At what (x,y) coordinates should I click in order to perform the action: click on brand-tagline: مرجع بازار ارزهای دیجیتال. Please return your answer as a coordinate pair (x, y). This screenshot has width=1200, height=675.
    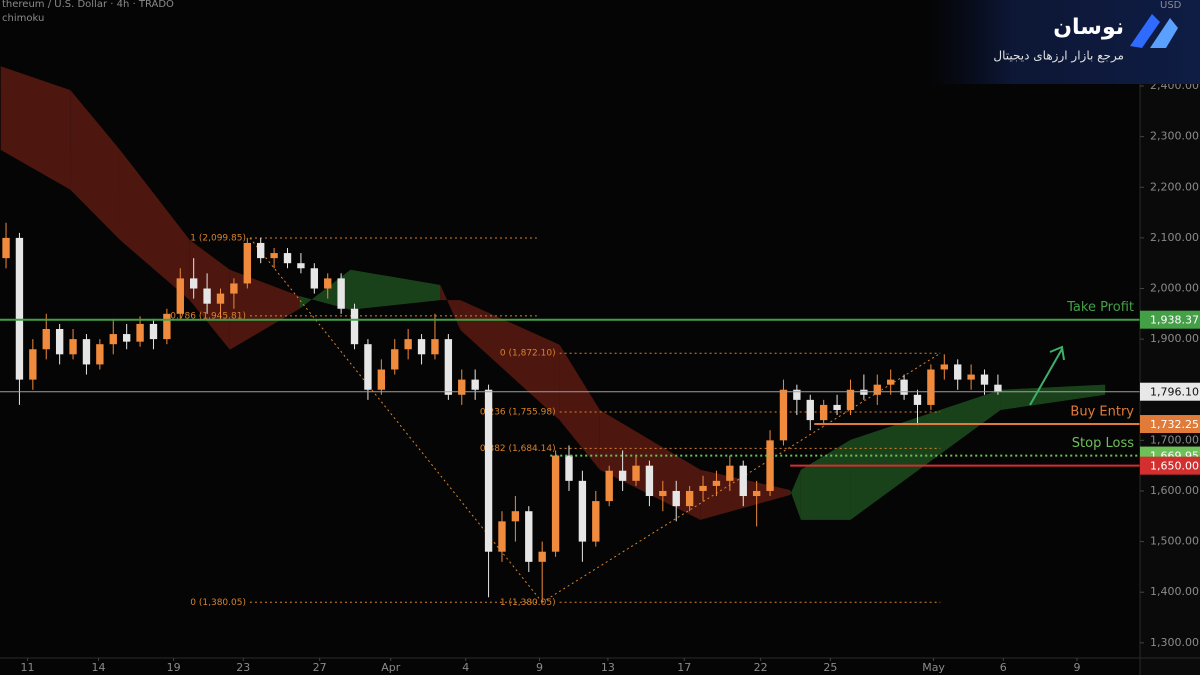
    Looking at the image, I should click on (1058, 56).